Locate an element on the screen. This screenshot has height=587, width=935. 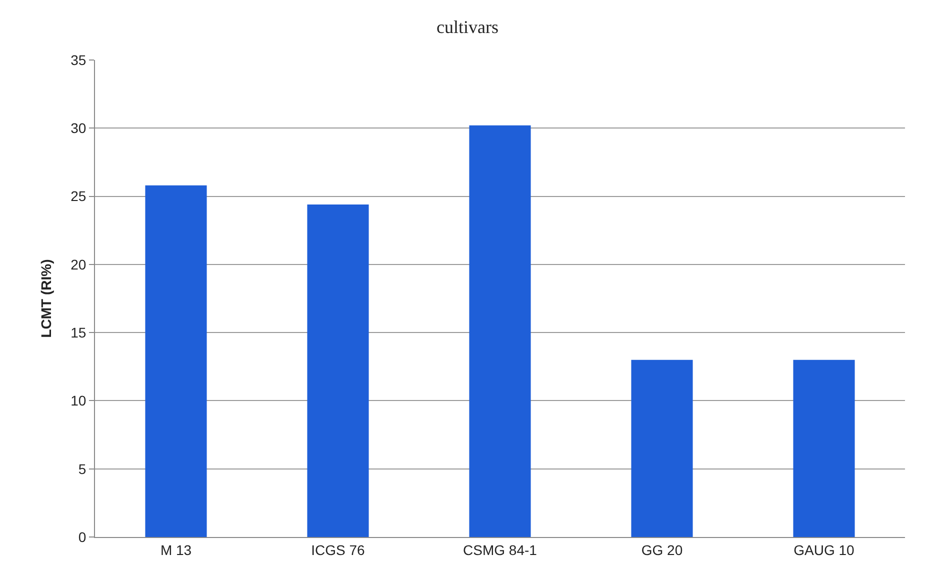
y-tick-label: 35 is located at coordinates (78, 60).